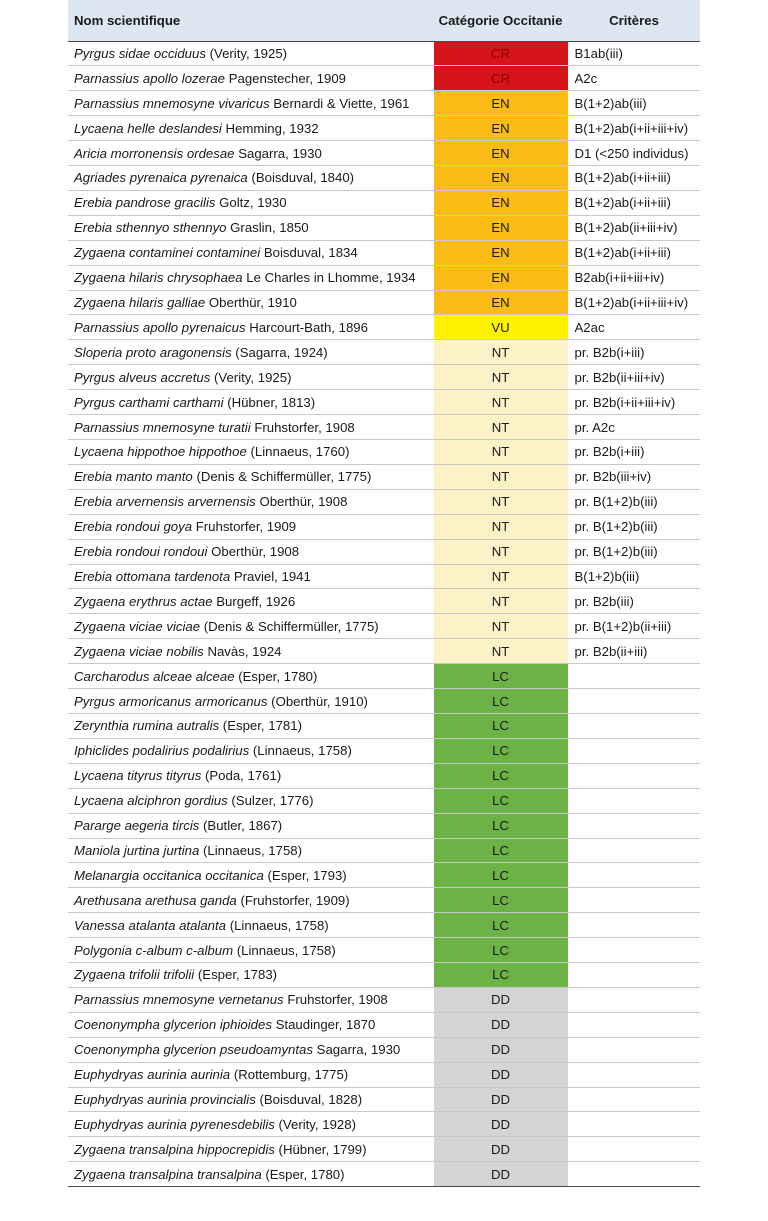  I want to click on scientific-name-cell: Erebia pandrose gracilis Goltz, 1930, so click(250, 203).